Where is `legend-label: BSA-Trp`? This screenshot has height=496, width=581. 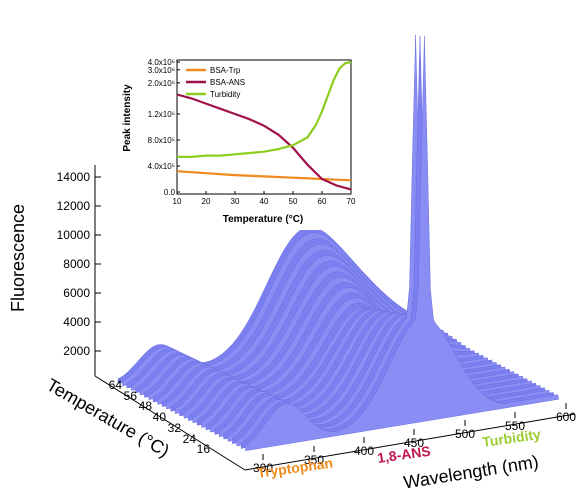 legend-label: BSA-Trp is located at coordinates (225, 70).